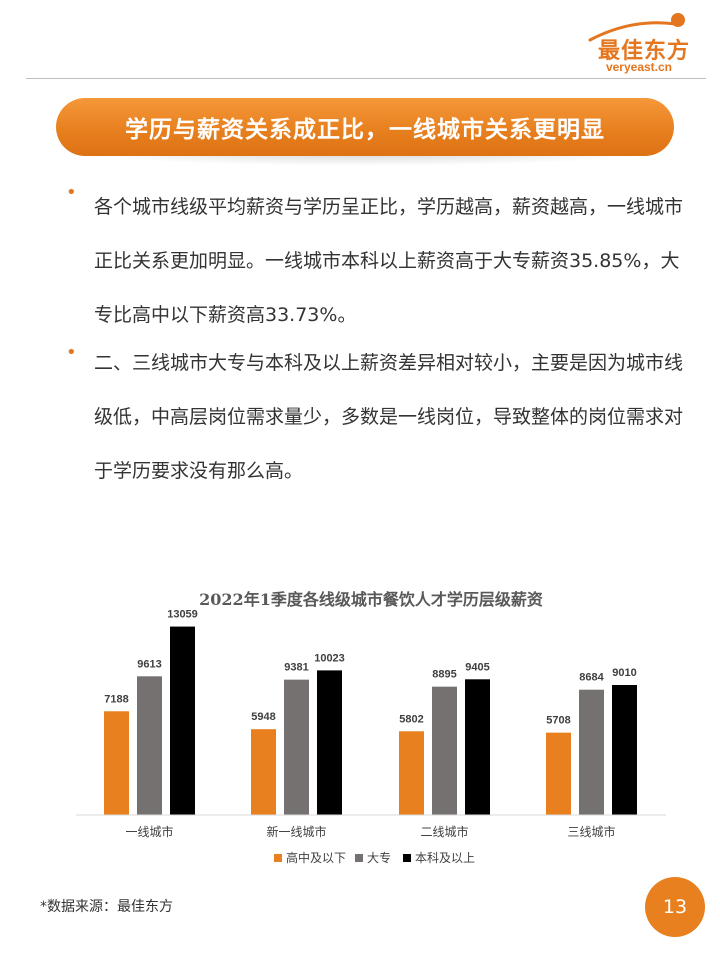 Image resolution: width=720 pixels, height=960 pixels. Describe the element at coordinates (477, 747) in the screenshot. I see `bar-本科及以上-二线城市` at that location.